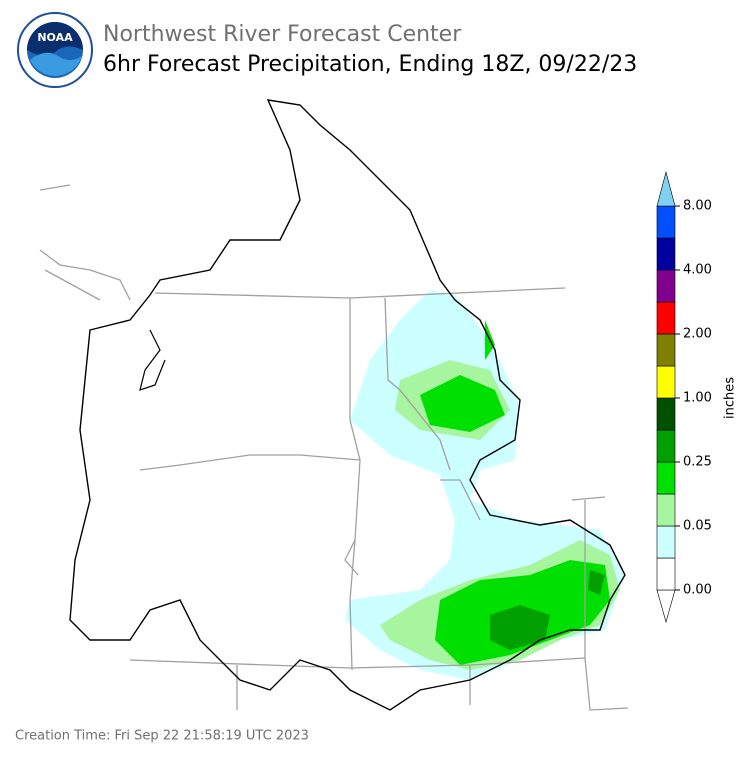  What do you see at coordinates (697, 526) in the screenshot?
I see `colorbar-tick-label: 0.05` at bounding box center [697, 526].